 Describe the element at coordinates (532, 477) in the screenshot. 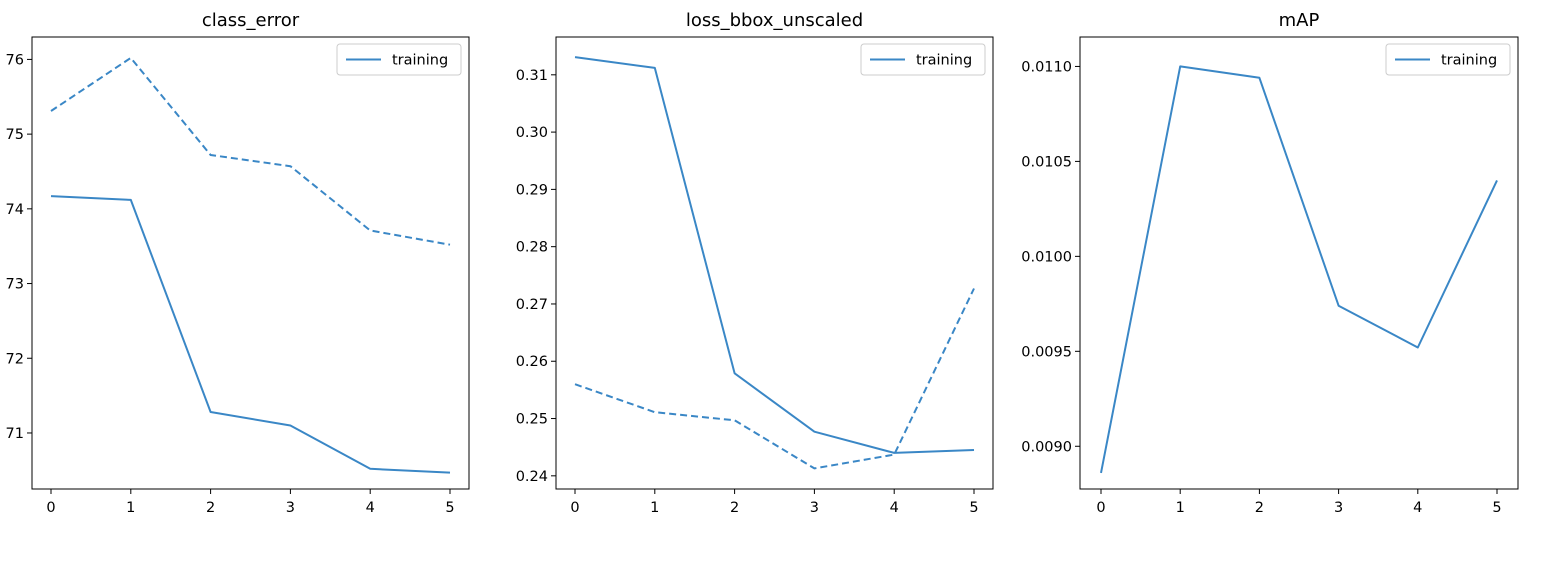

I see `y-tick-label: 0.24` at that location.